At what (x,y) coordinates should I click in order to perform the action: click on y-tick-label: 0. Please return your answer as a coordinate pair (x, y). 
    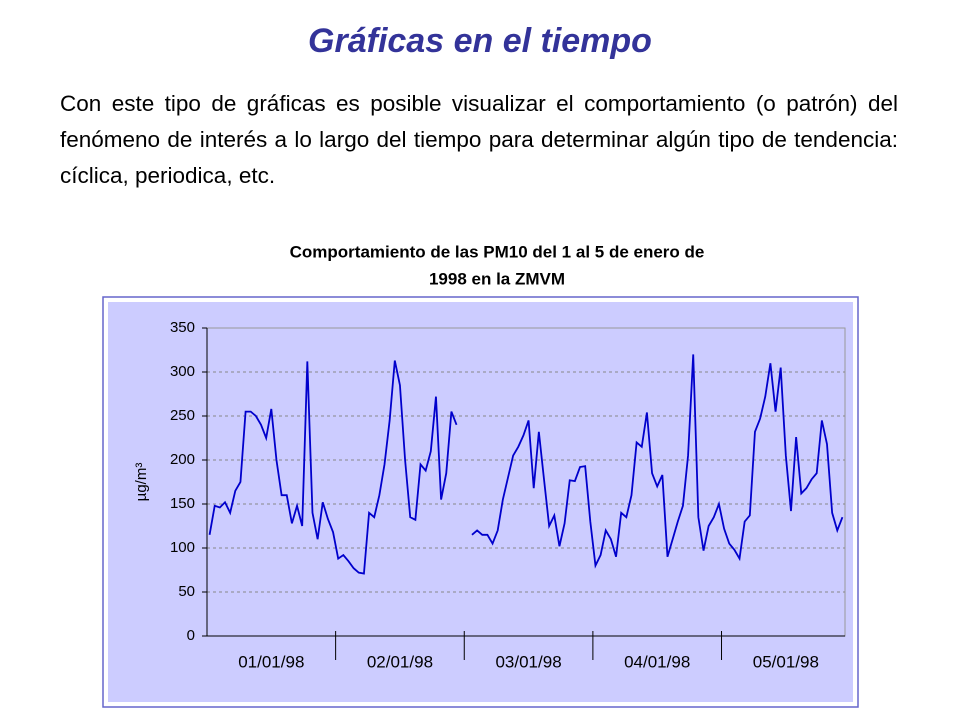
    Looking at the image, I should click on (191, 635).